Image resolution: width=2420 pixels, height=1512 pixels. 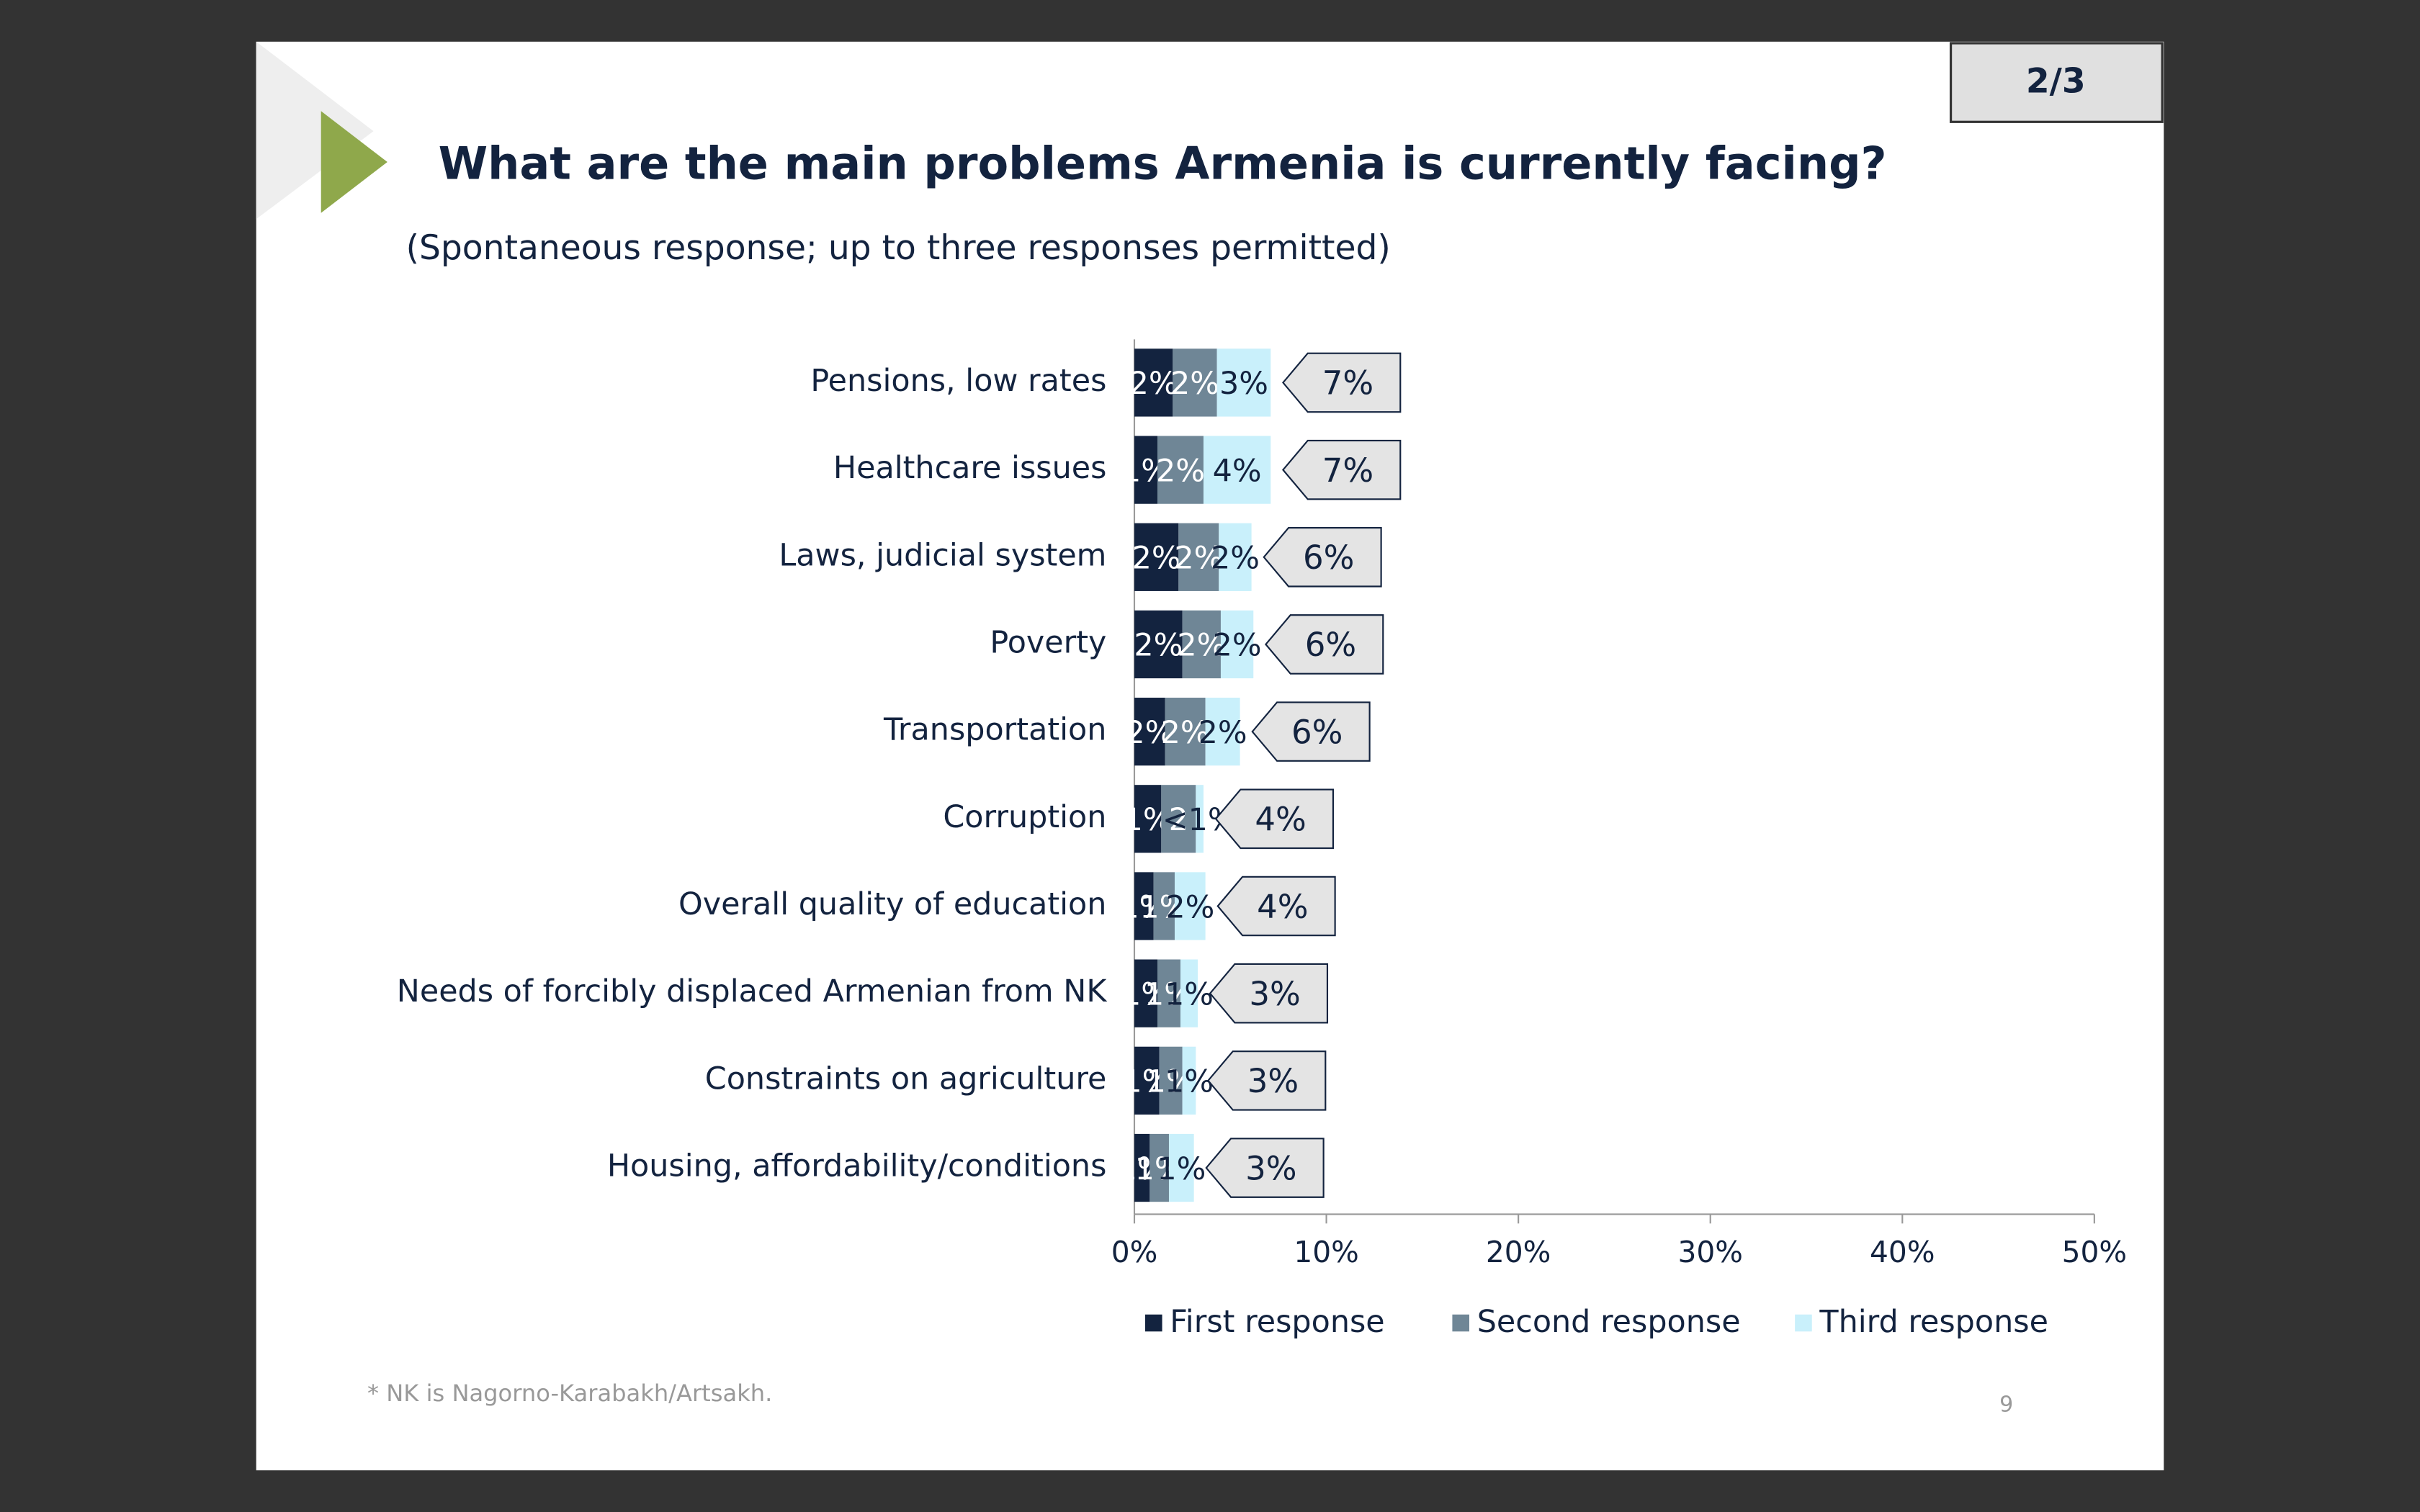 I want to click on category-label: Corruption, so click(x=1024, y=817).